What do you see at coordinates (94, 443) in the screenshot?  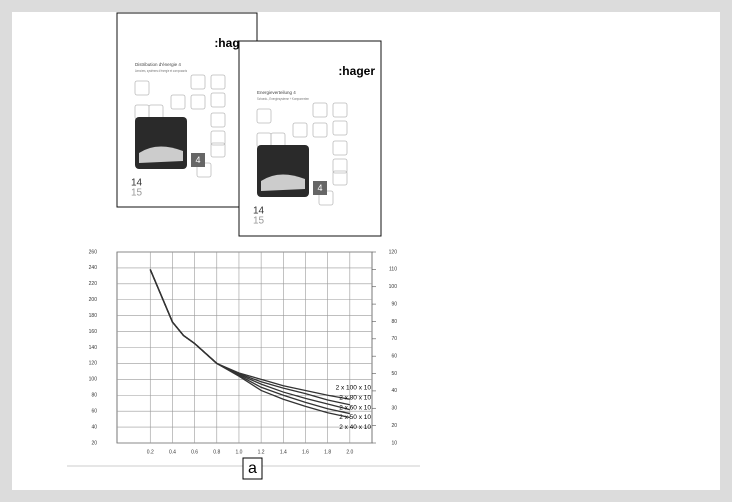 I see `y-tick-label: 20` at bounding box center [94, 443].